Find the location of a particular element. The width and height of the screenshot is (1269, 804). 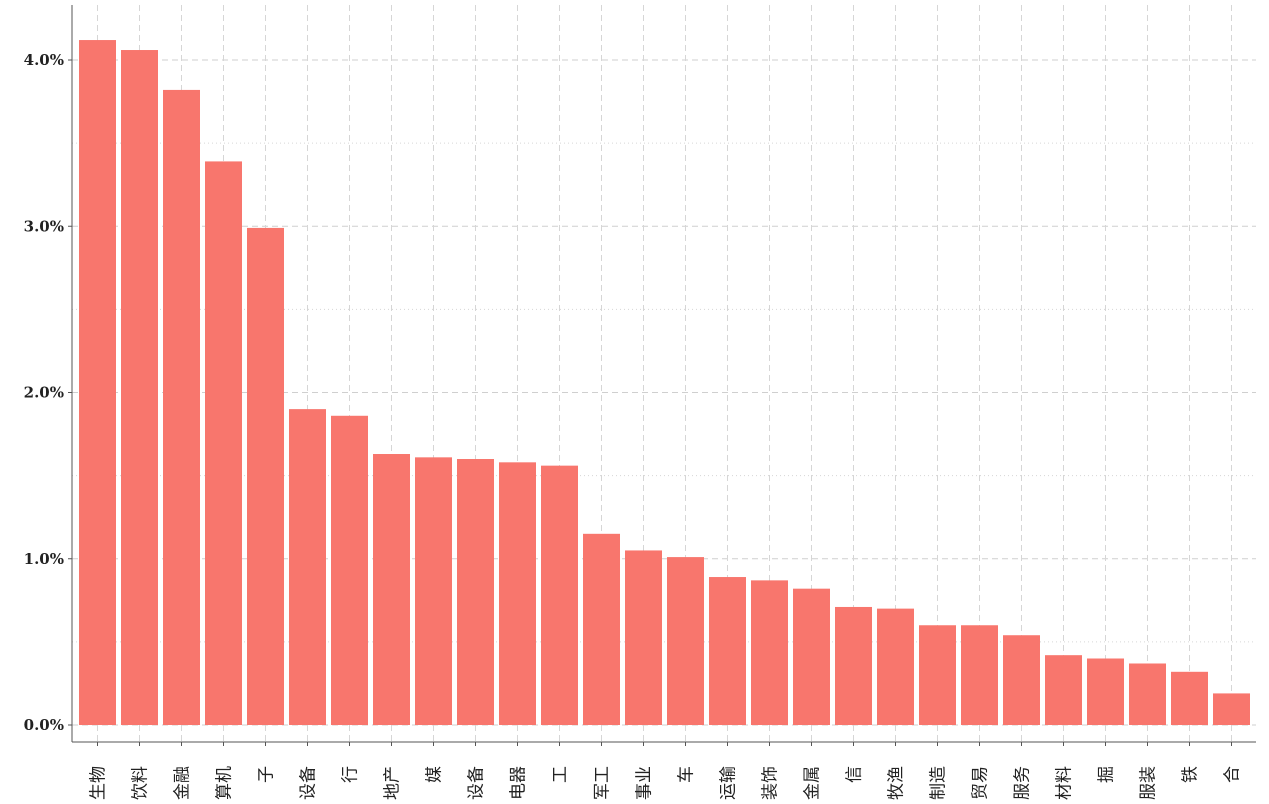

x-category-label: 算机 is located at coordinates (225, 783).